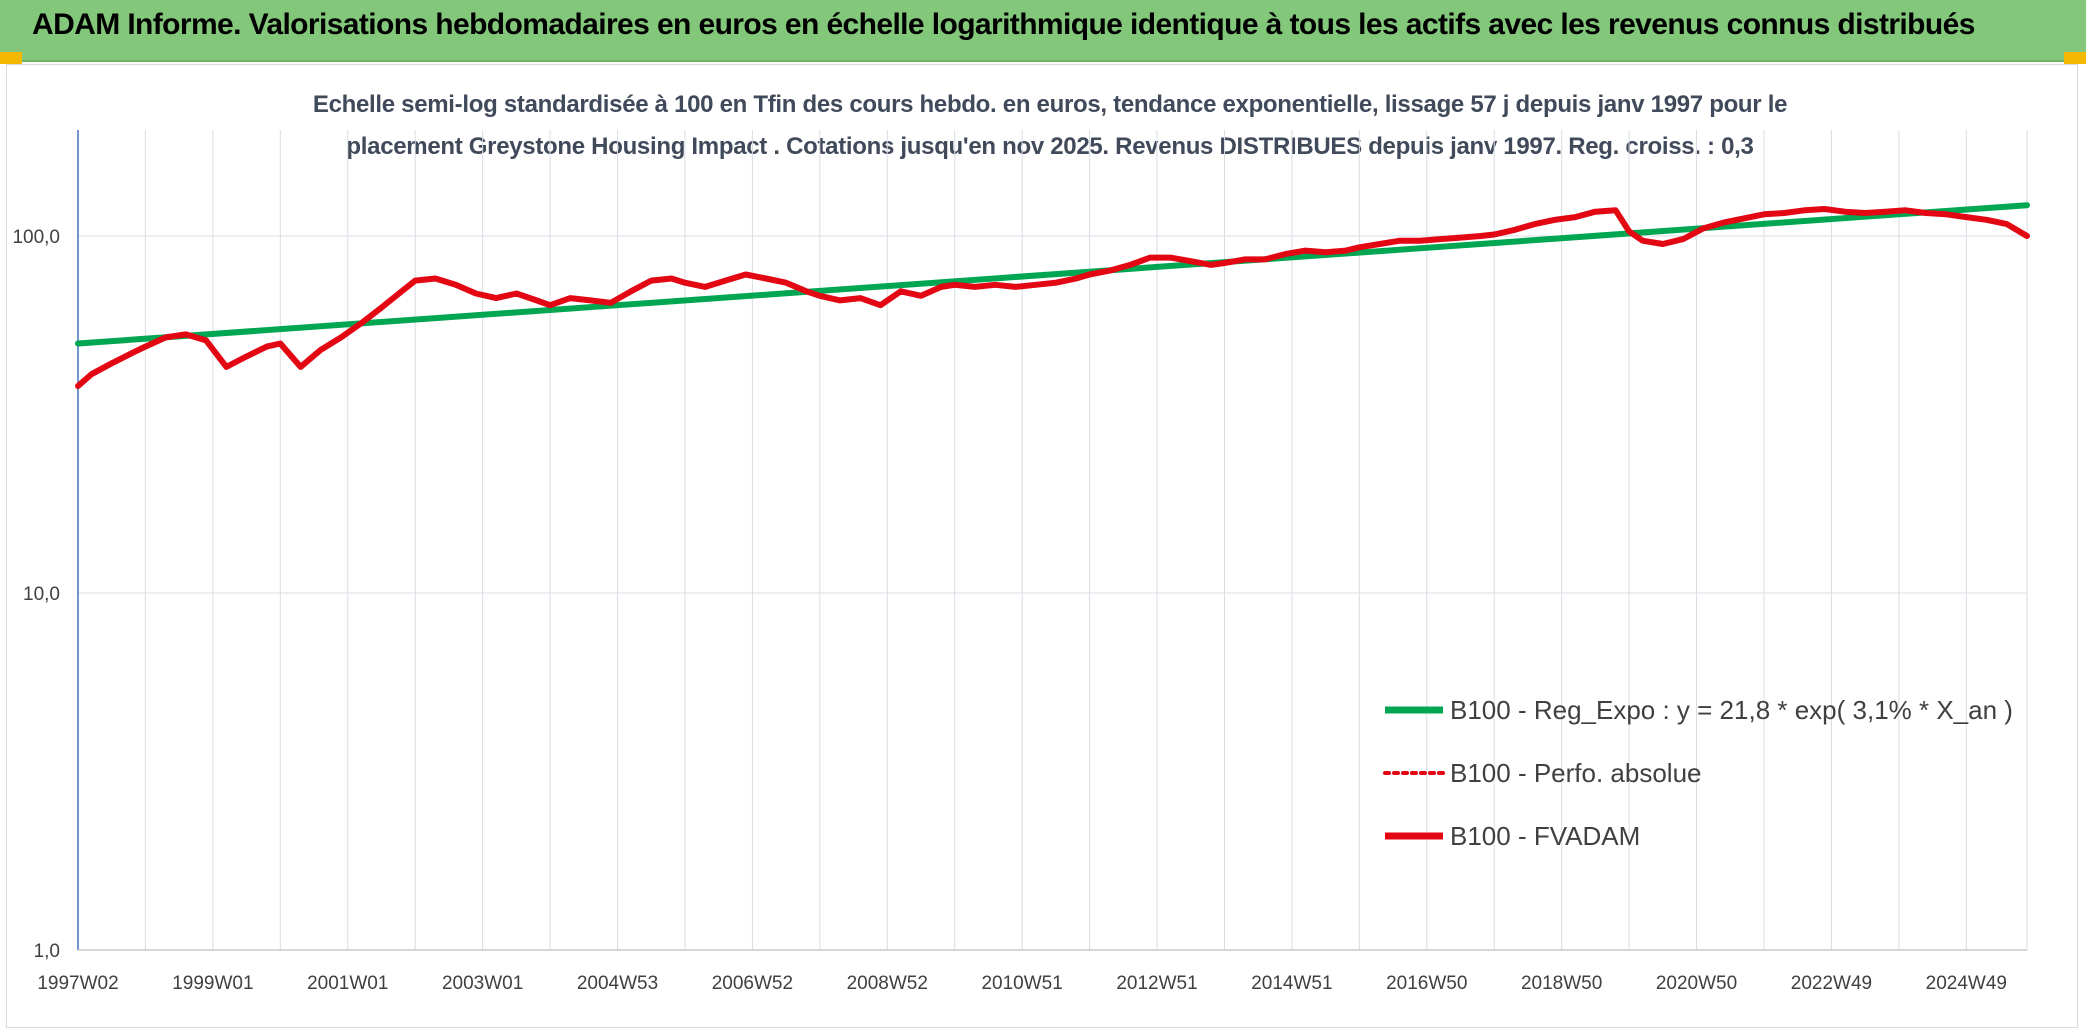 The width and height of the screenshot is (2086, 1033). What do you see at coordinates (1966, 983) in the screenshot?
I see `x-tick-label: 2024W49` at bounding box center [1966, 983].